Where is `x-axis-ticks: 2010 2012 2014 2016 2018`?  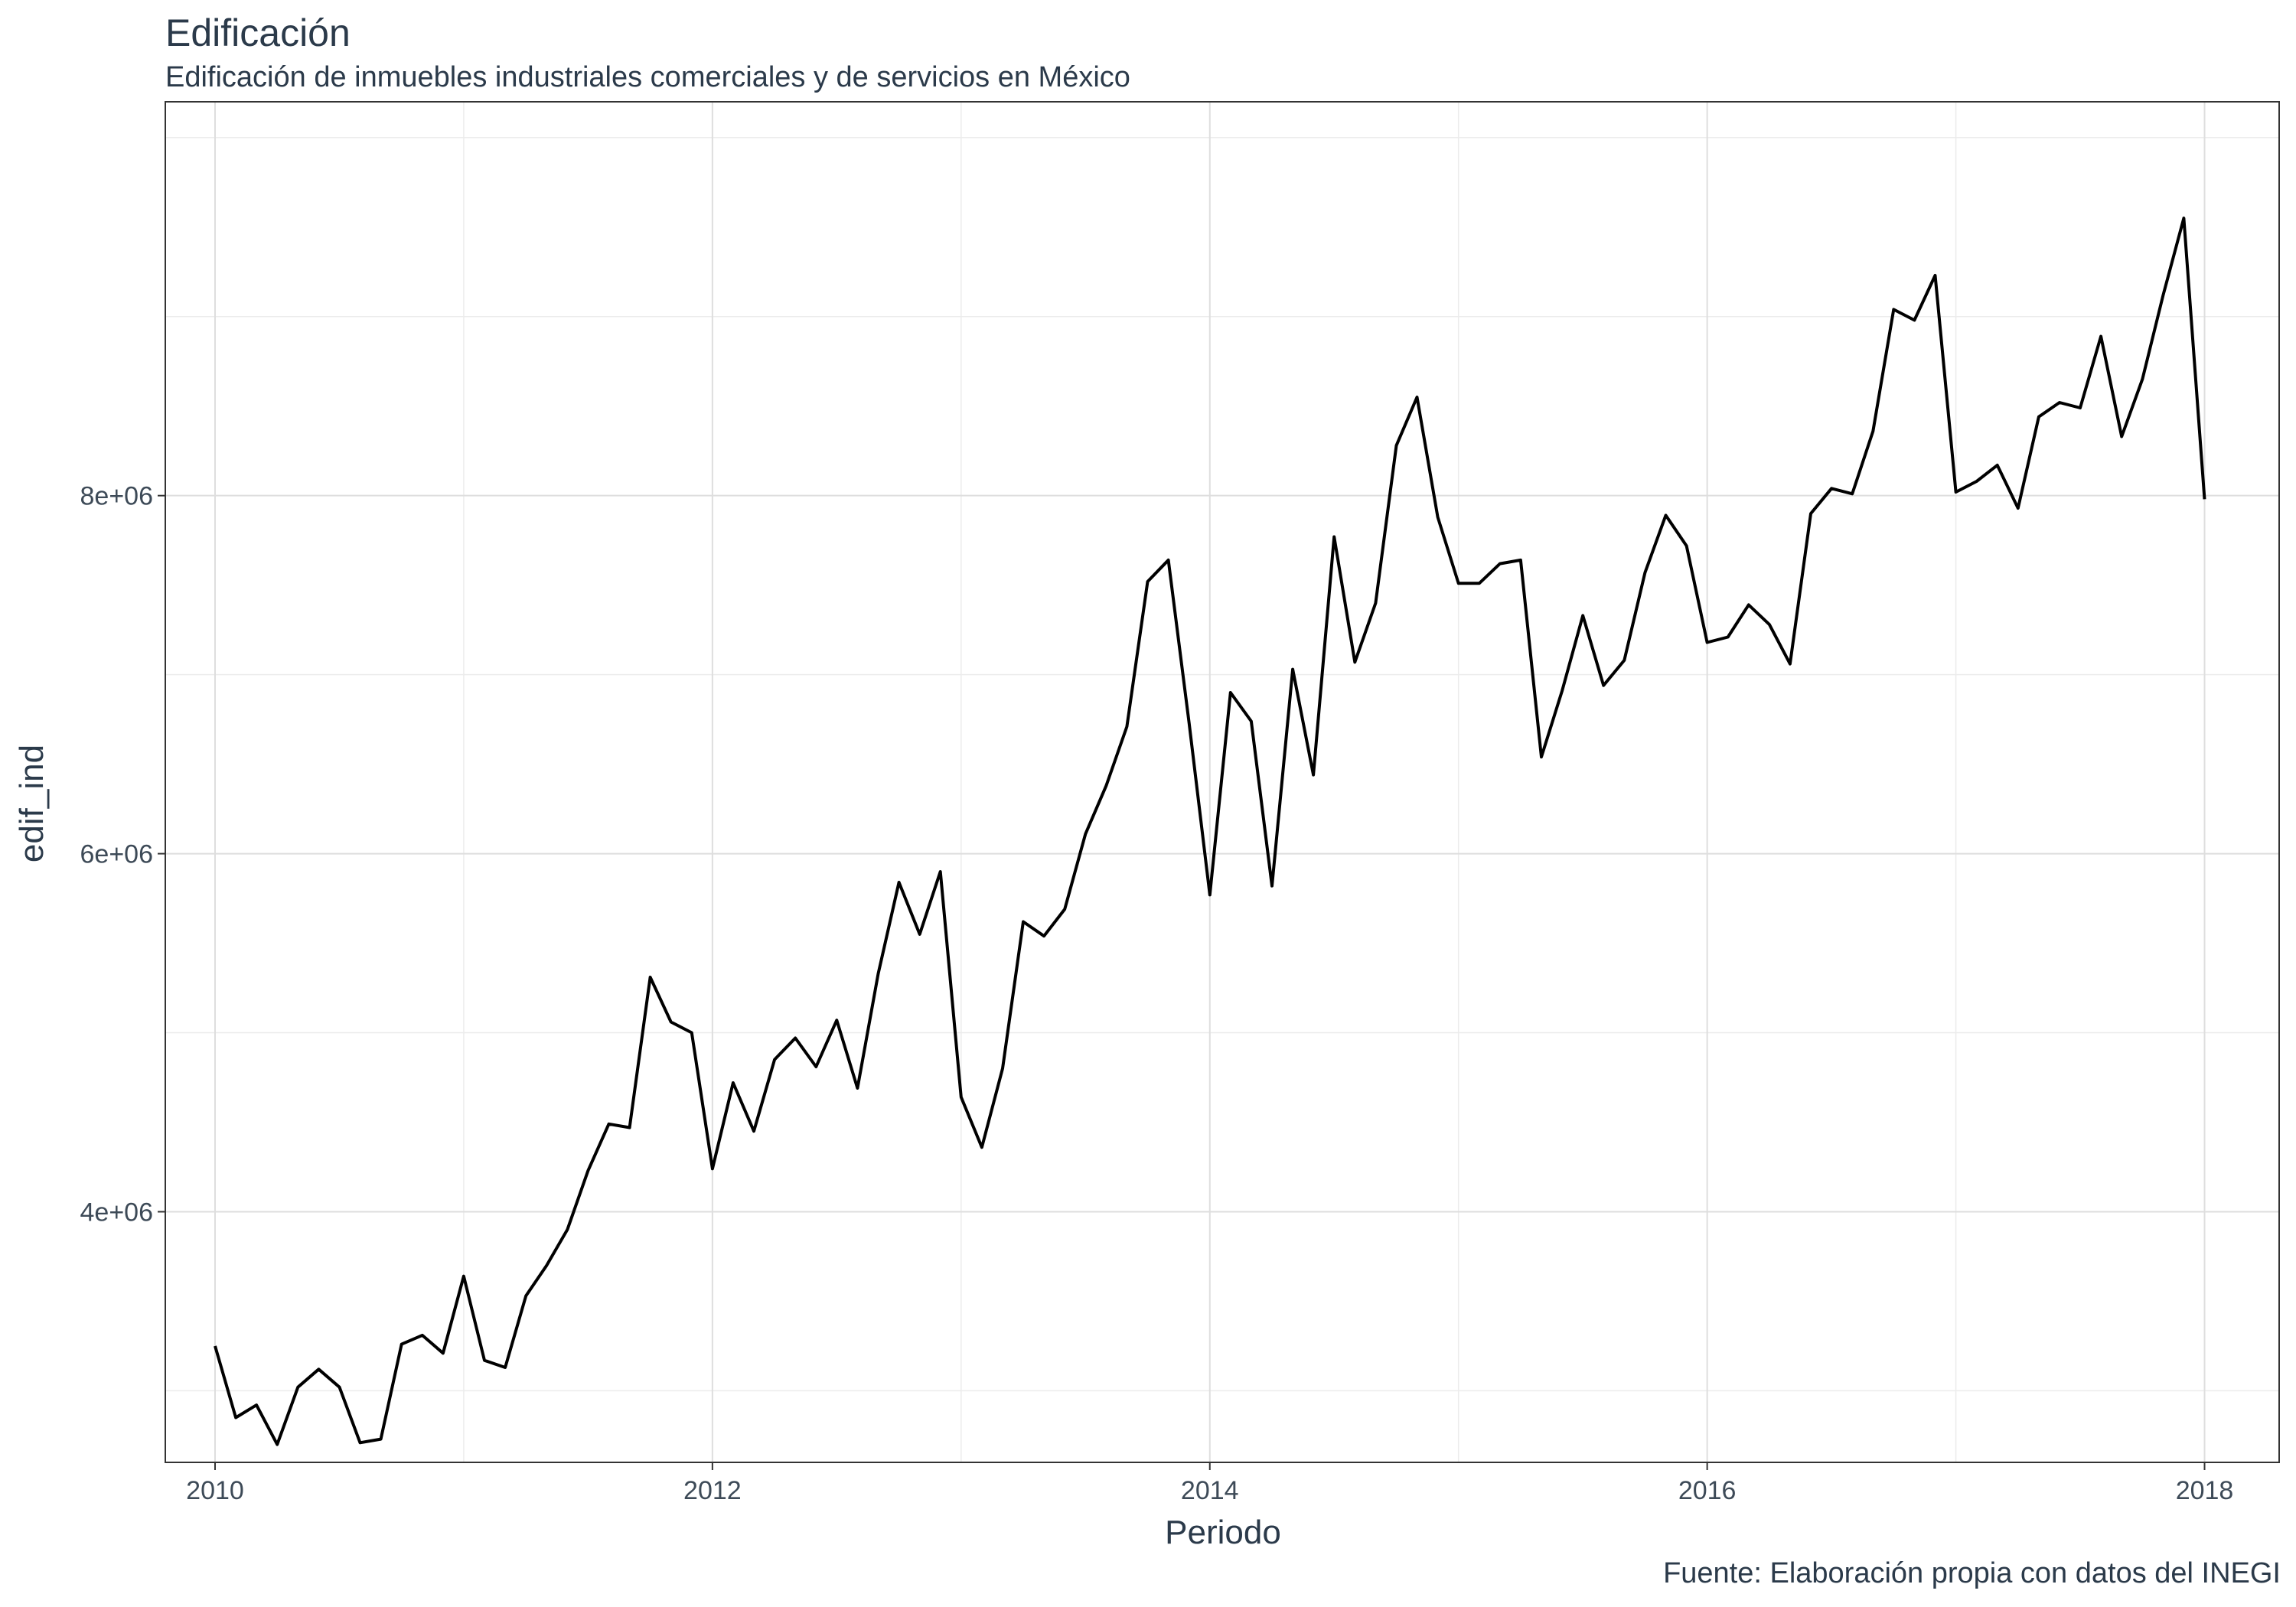
x-axis-ticks: 2010 2012 2014 2016 2018 is located at coordinates (1209, 1483).